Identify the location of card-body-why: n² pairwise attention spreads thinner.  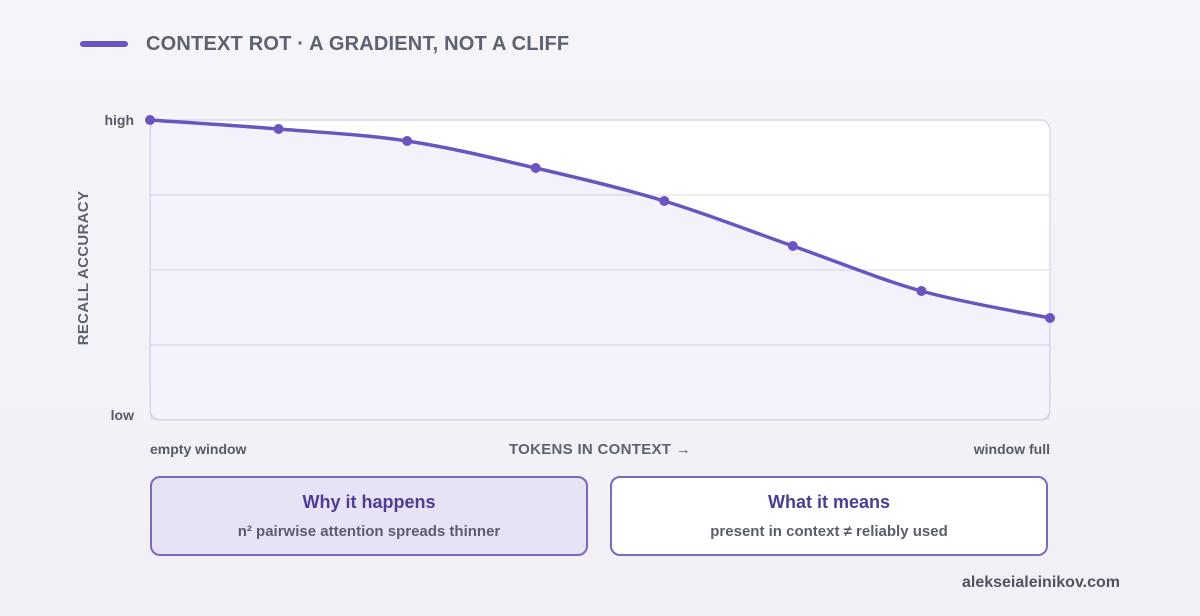
(369, 531).